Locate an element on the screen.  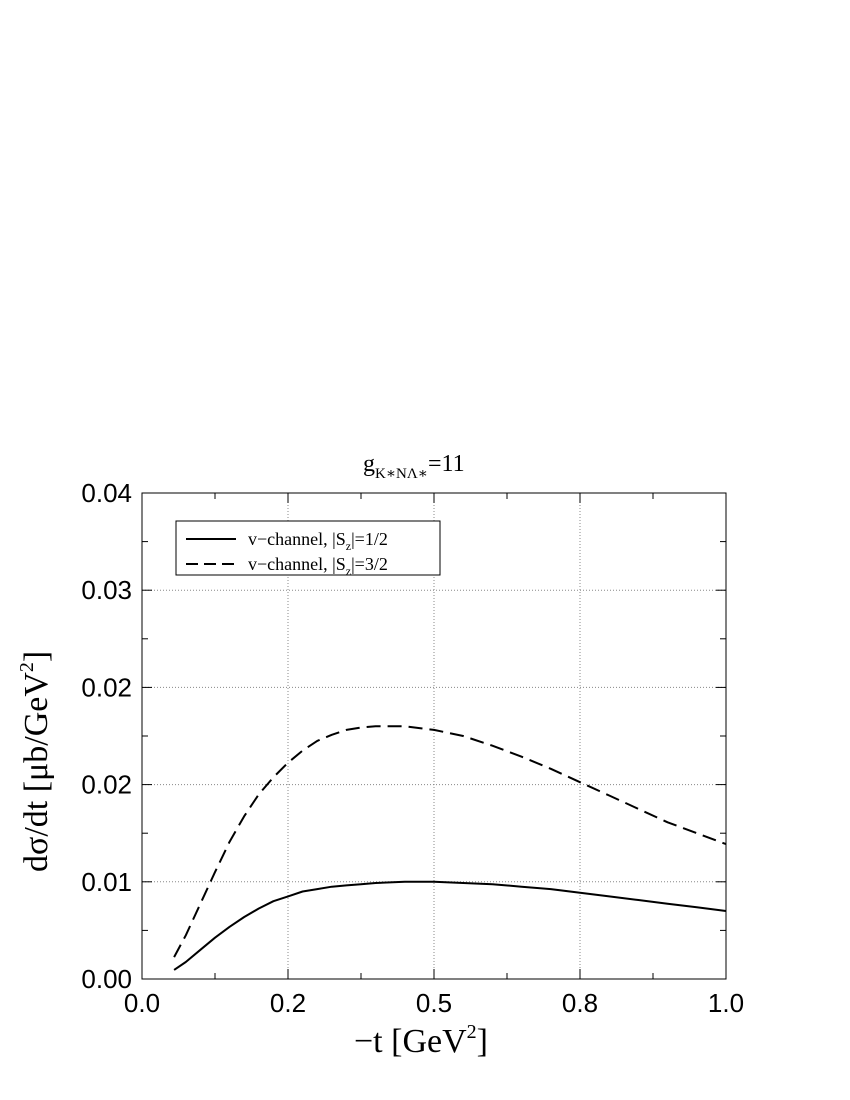
legend-label-2-subscript: z is located at coordinates (348, 571).